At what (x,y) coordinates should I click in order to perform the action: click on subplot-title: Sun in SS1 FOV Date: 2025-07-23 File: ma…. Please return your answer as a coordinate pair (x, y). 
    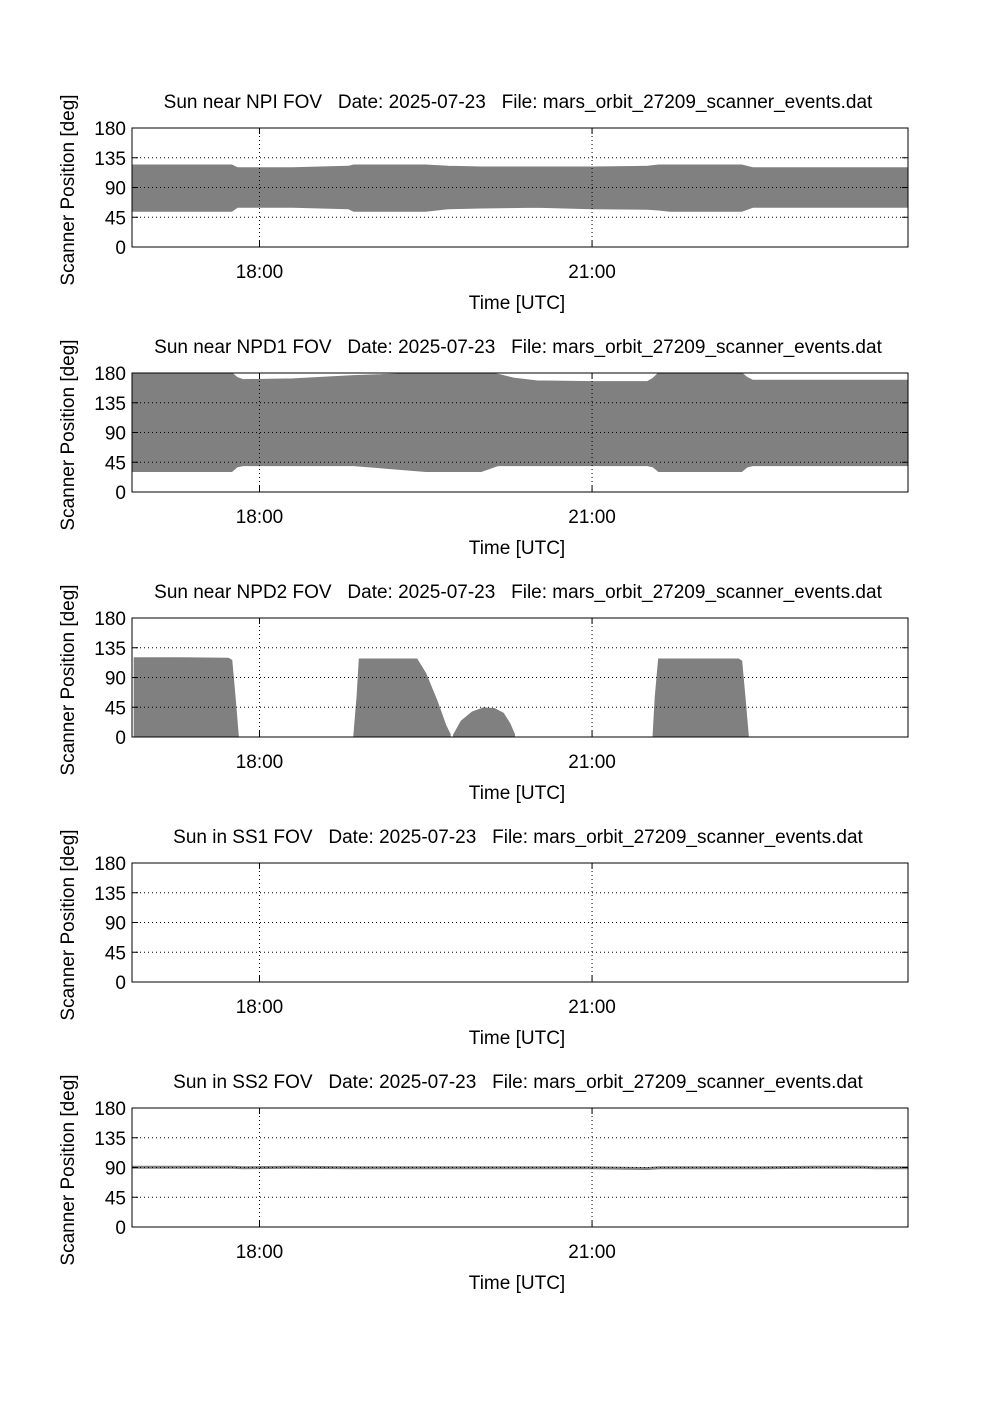
    Looking at the image, I should click on (518, 837).